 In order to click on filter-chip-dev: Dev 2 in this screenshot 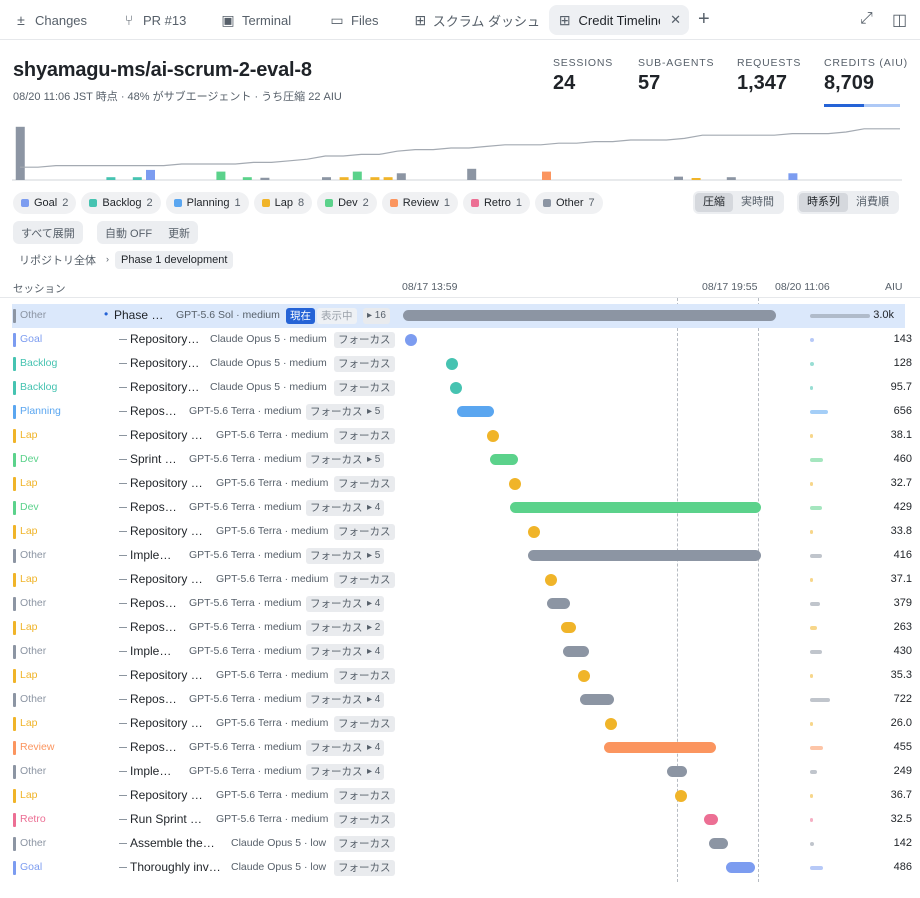, I will do `click(347, 203)`.